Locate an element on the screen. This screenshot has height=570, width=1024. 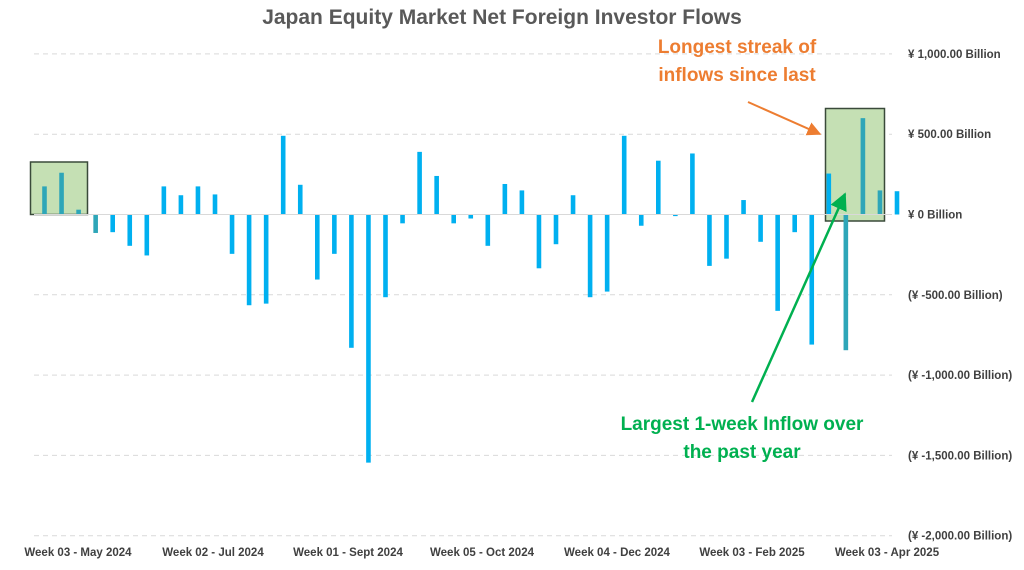
x-tick-label: Week 03 - May 2024 is located at coordinates (78, 553).